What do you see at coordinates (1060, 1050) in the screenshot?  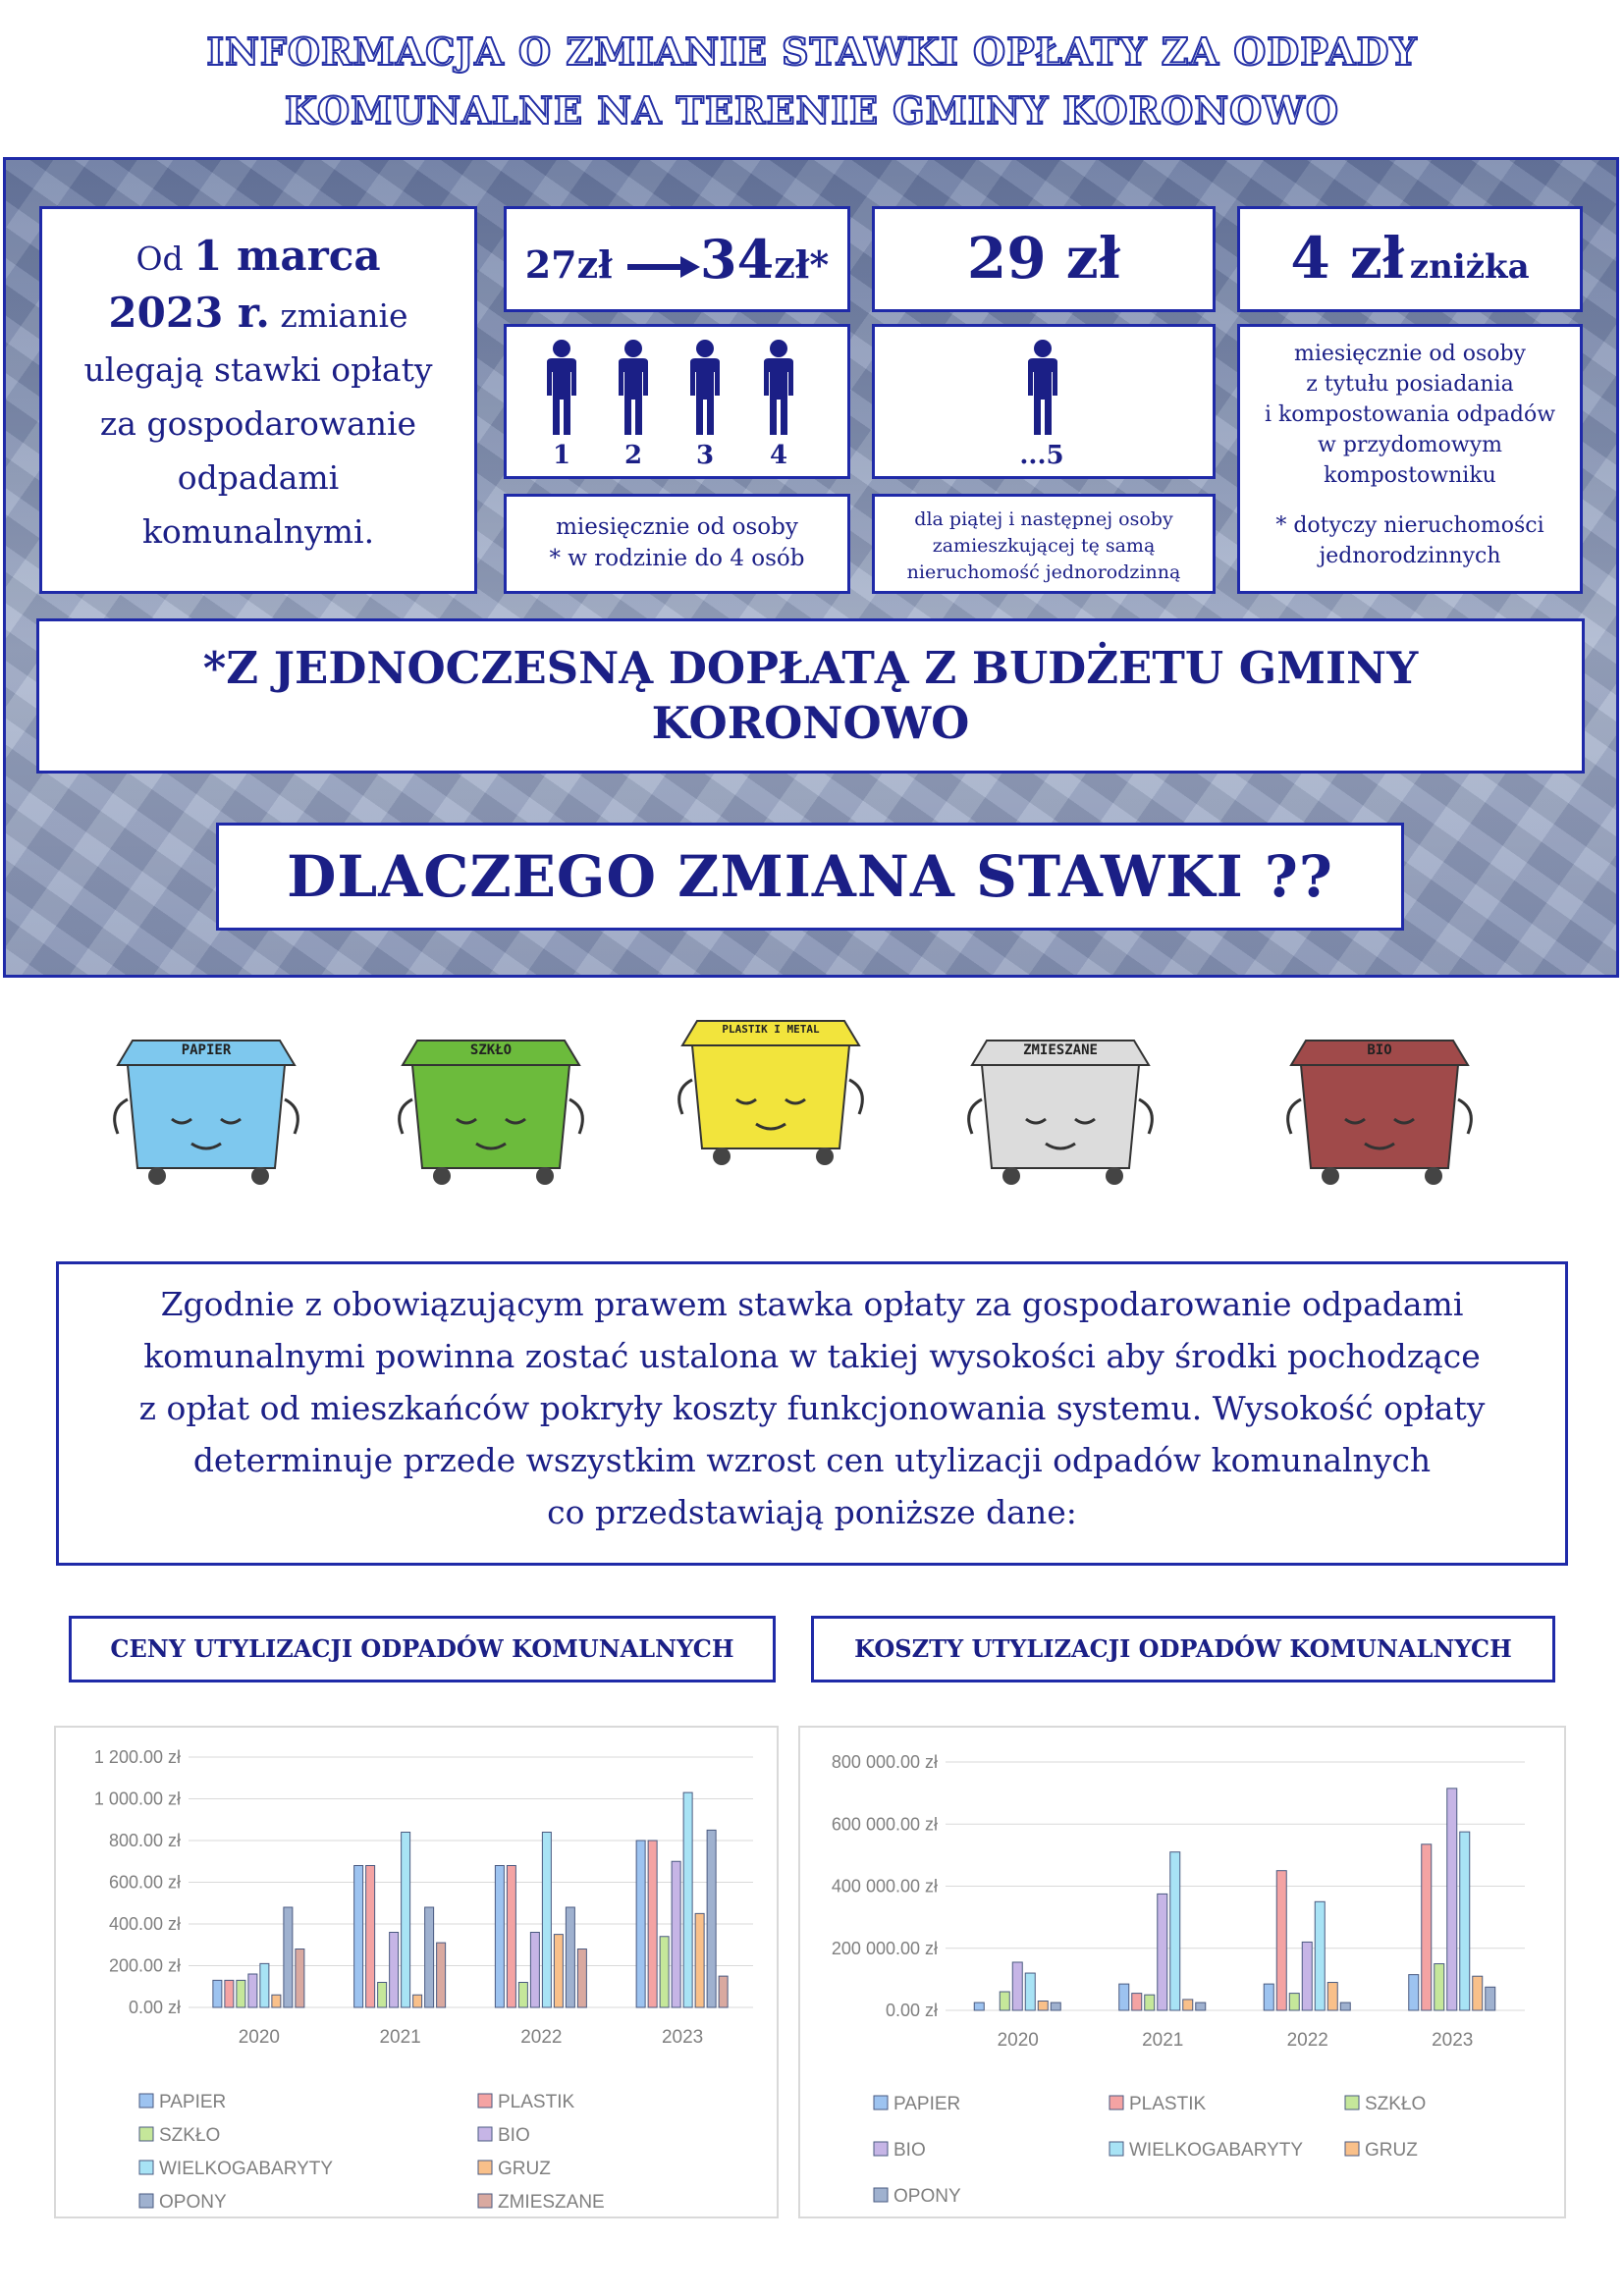 I see `bin-label: ZMIESZANE` at bounding box center [1060, 1050].